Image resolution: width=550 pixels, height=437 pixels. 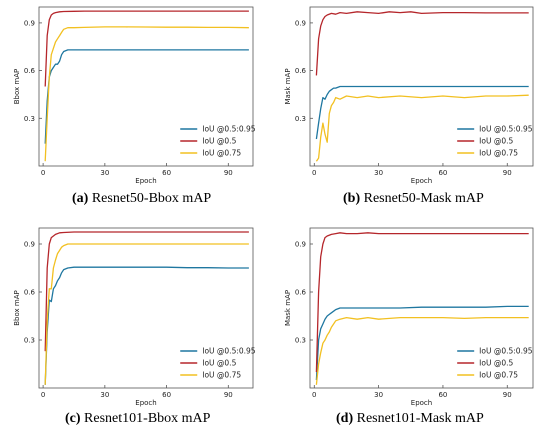 I want to click on caption-b: (b) Resnet50-Mask mAP, so click(x=413, y=199).